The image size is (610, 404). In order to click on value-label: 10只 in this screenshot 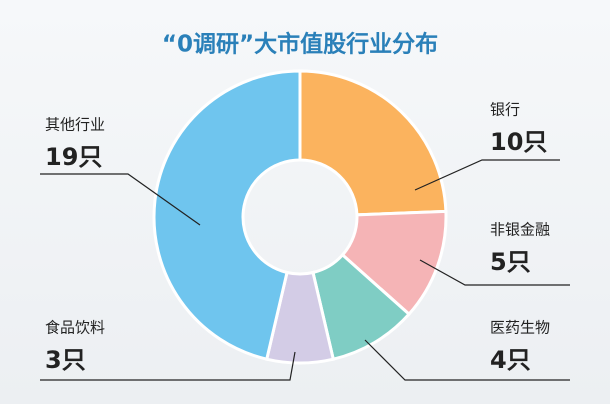, I will do `click(518, 142)`.